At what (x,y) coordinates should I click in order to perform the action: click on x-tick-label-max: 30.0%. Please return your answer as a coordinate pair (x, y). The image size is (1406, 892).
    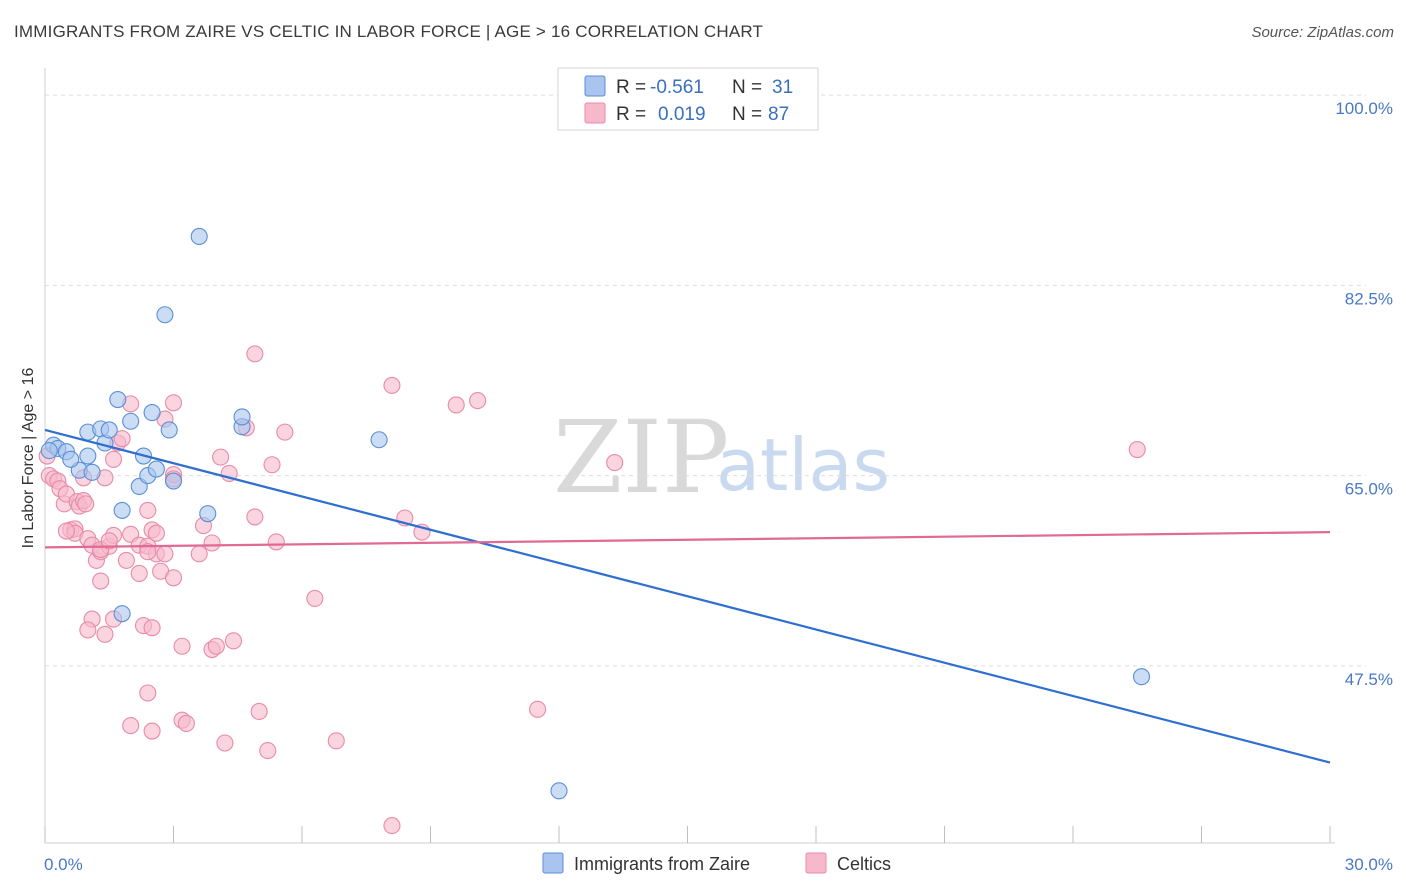
    Looking at the image, I should click on (1369, 864).